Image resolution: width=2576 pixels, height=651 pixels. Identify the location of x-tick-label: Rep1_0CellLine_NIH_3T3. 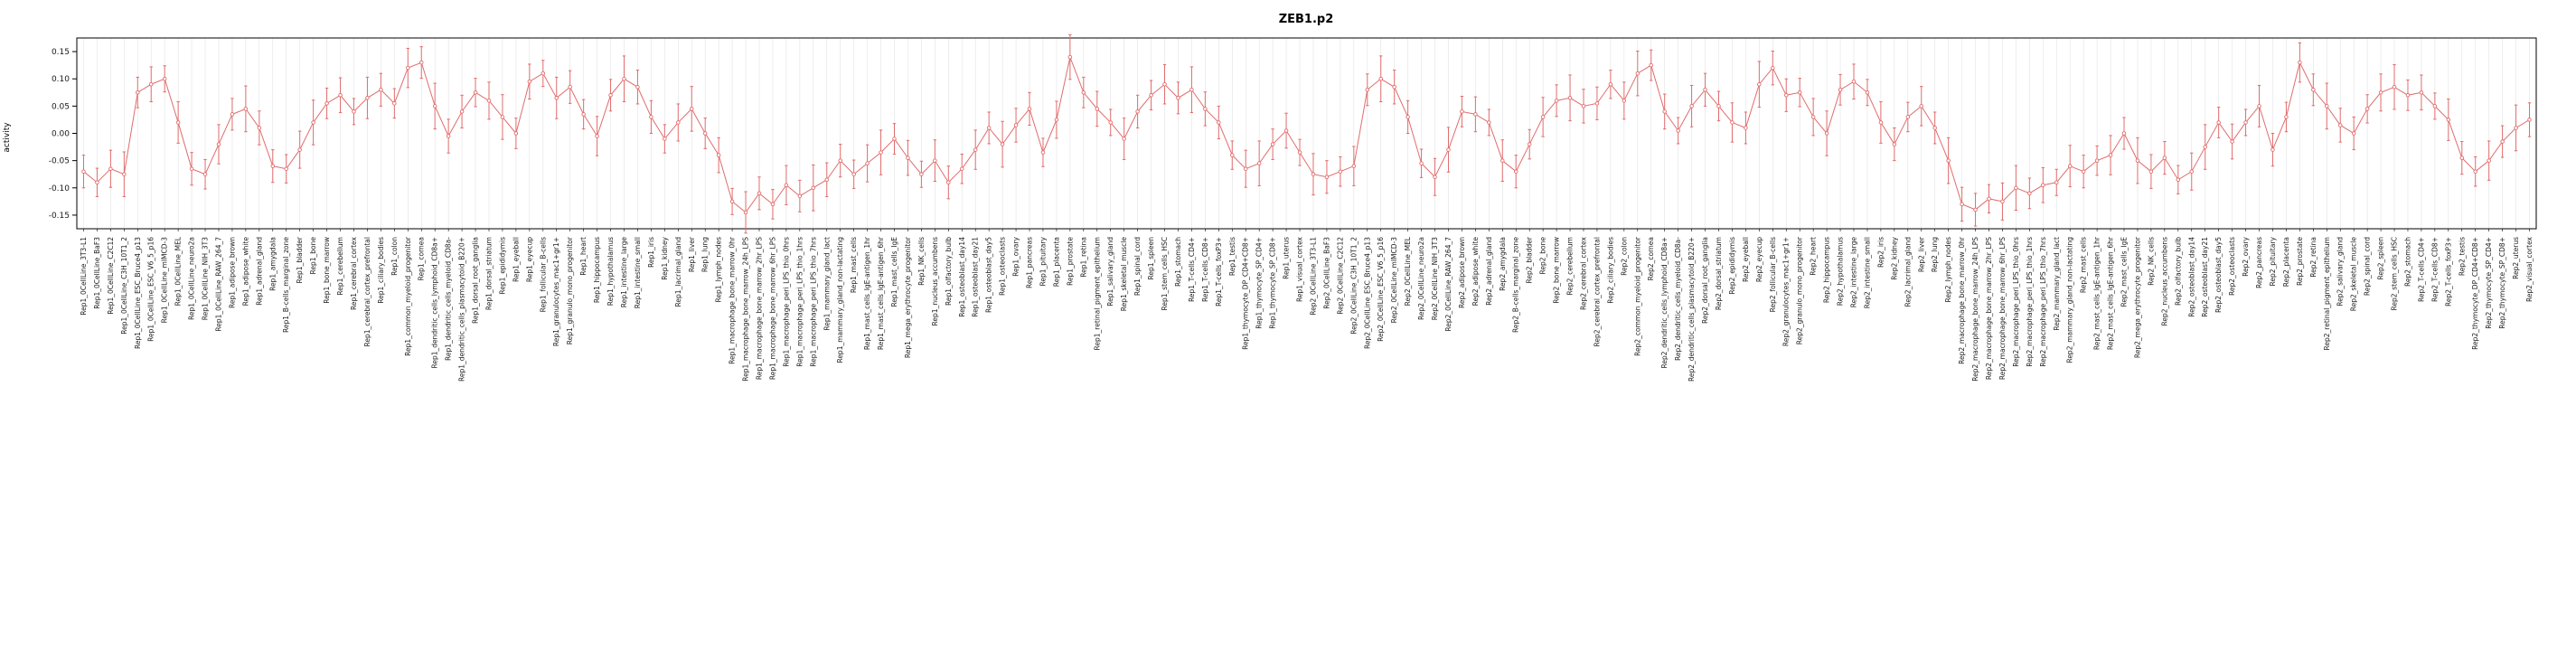
(206, 279).